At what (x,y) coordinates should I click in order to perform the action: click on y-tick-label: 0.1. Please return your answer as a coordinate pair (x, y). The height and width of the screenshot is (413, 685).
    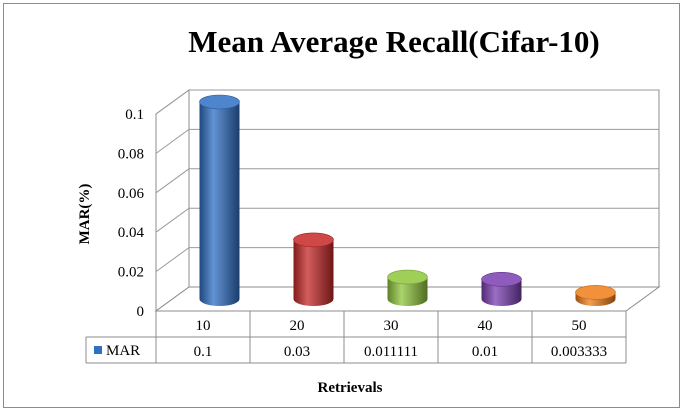
    Looking at the image, I should click on (134, 115).